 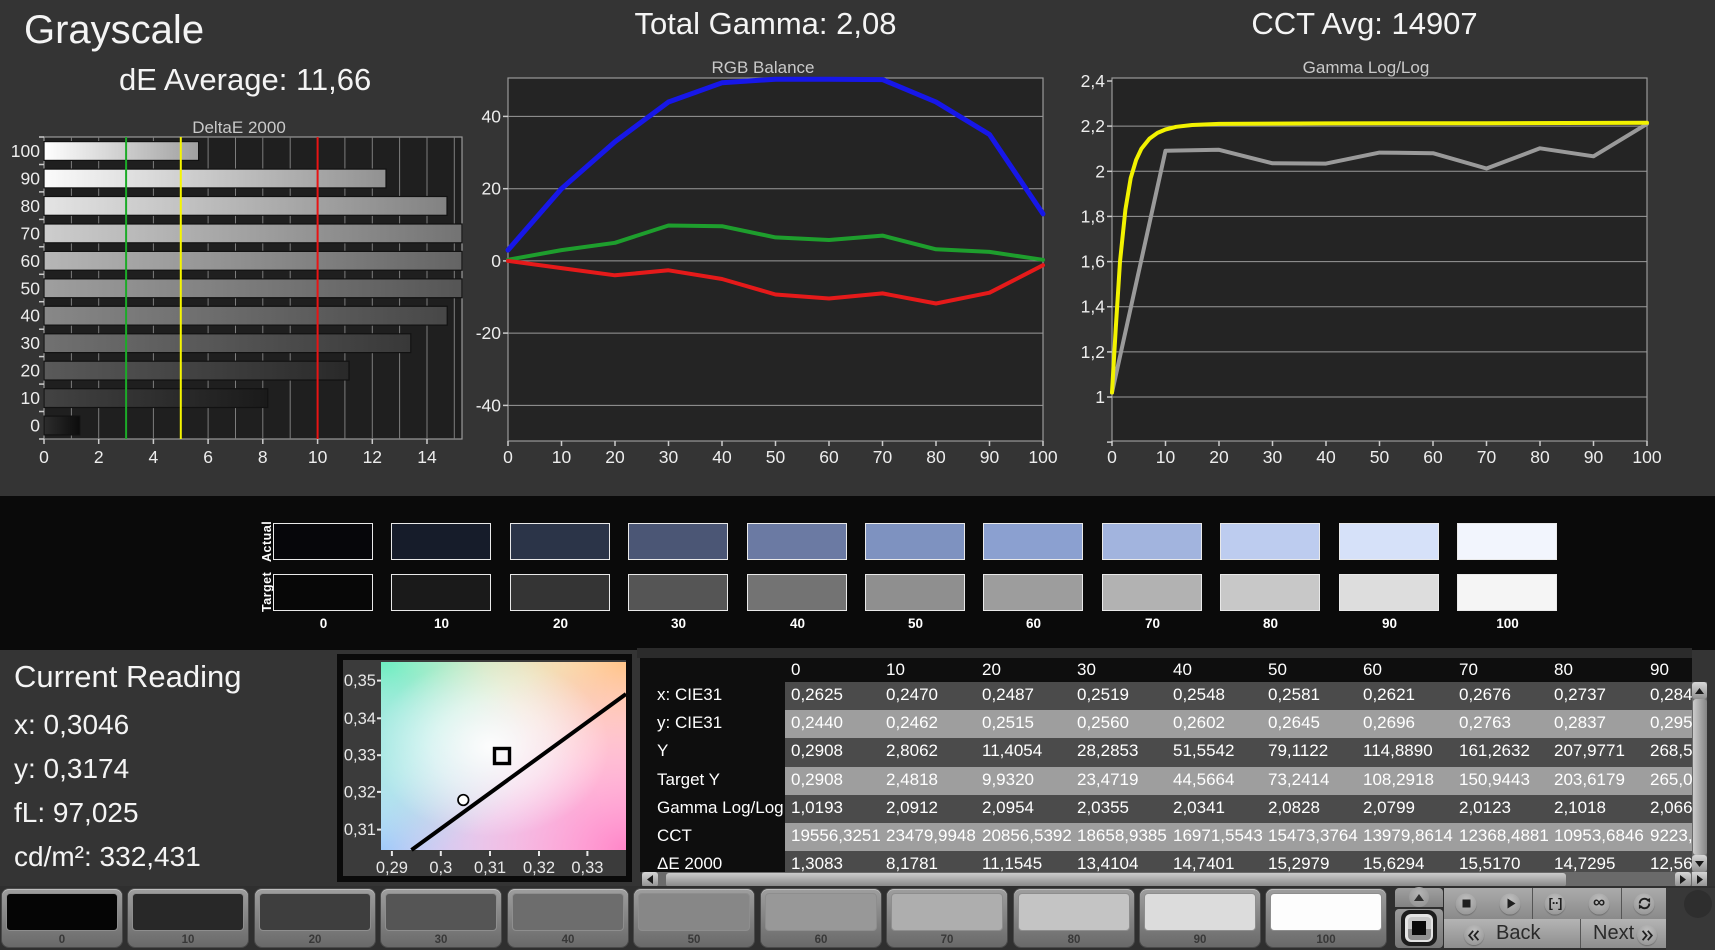 I want to click on svg-text: 1,6, so click(x=1093, y=262).